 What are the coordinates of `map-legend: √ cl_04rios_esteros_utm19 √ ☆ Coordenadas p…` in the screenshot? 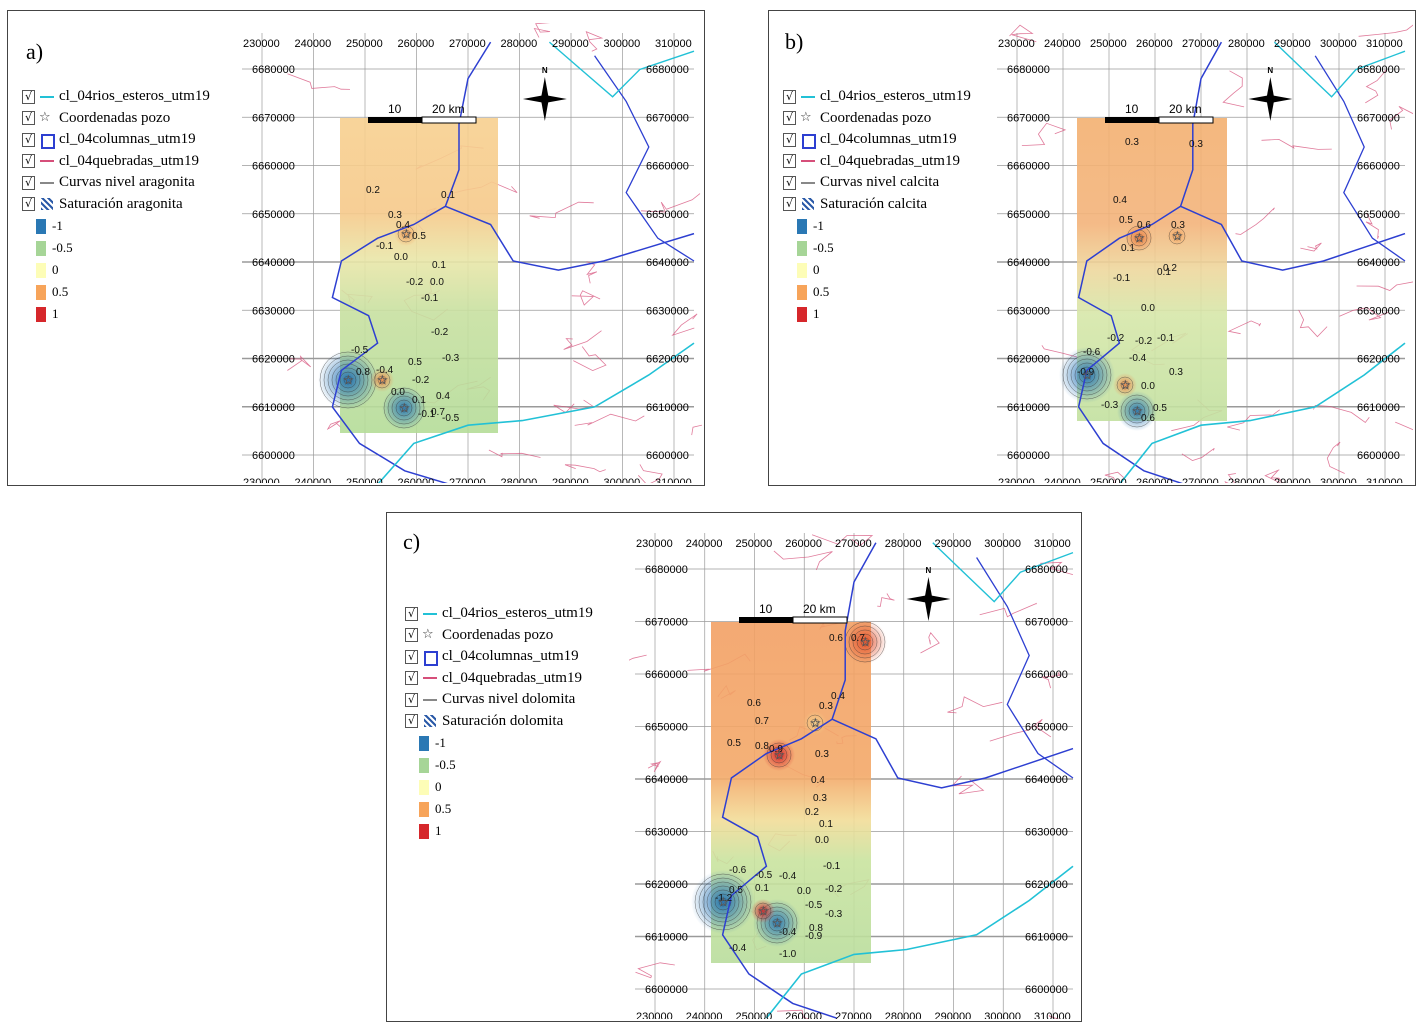 It's located at (877, 205).